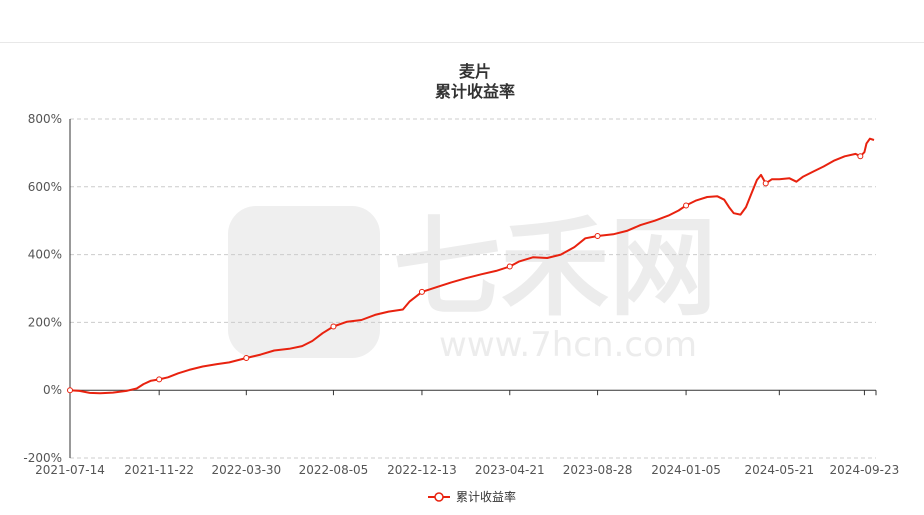 The width and height of the screenshot is (924, 515). I want to click on x-tick-label: 2024-01-05, so click(686, 470).